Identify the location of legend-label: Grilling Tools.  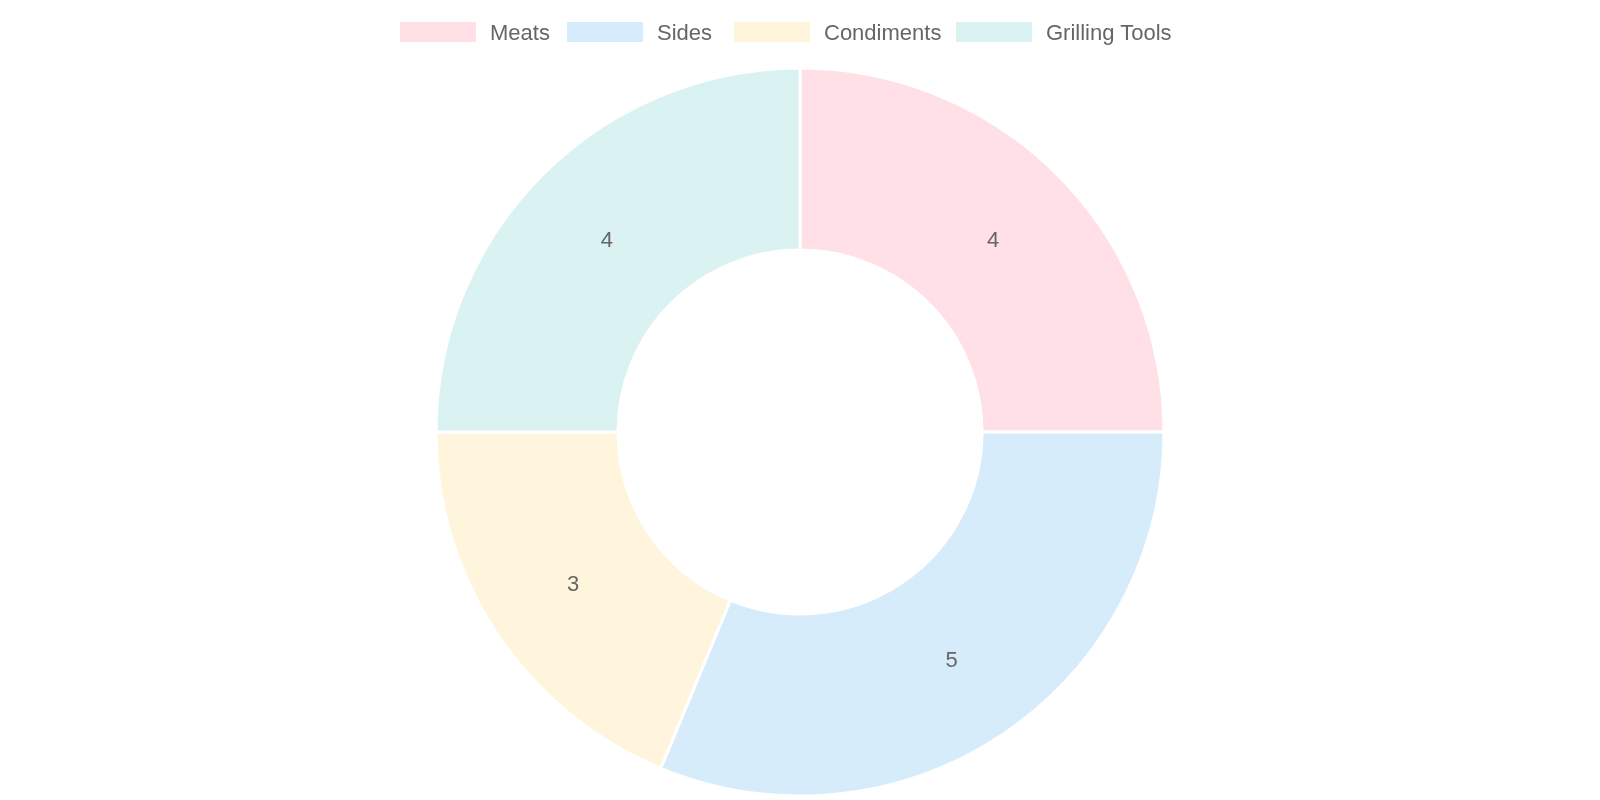
(1109, 32).